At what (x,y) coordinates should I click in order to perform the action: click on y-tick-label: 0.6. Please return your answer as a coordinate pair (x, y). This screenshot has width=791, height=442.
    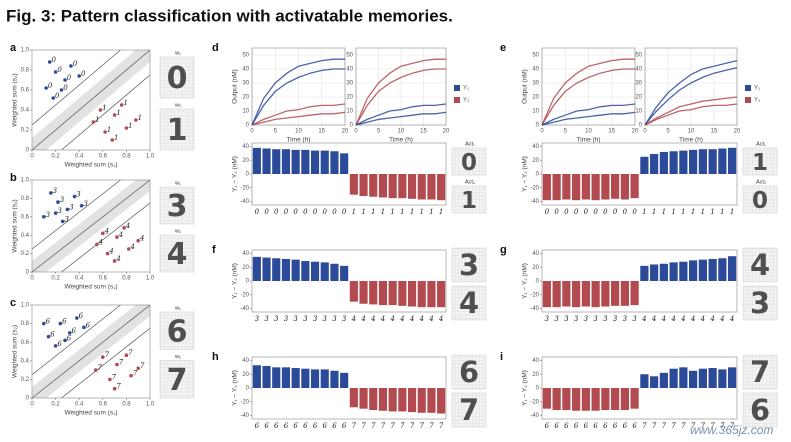
    Looking at the image, I should click on (25, 91).